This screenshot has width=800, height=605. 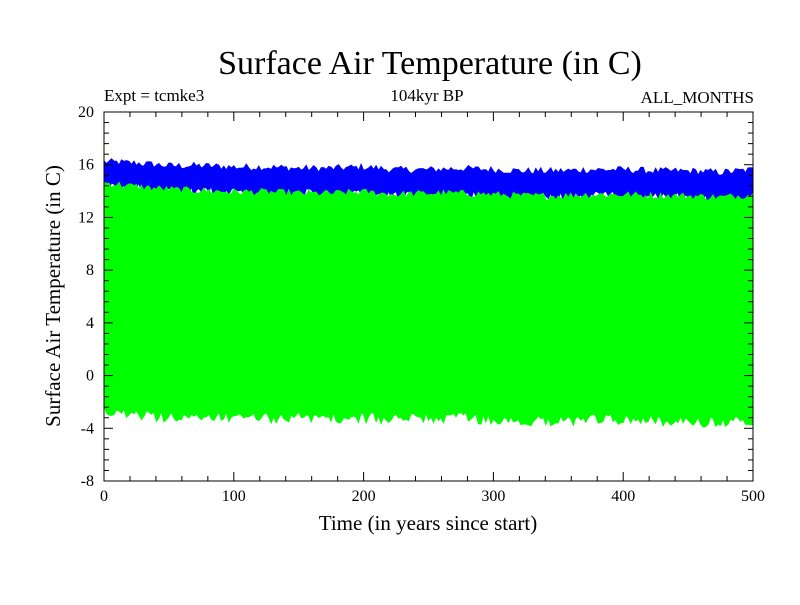 What do you see at coordinates (426, 95) in the screenshot?
I see `chart-subtitle-period: 104kyr BP` at bounding box center [426, 95].